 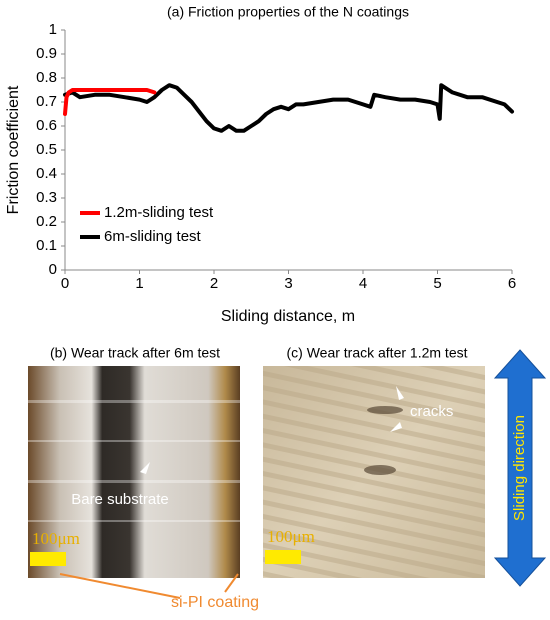 I want to click on y-axis-label: Friction coefficient, so click(x=13, y=149).